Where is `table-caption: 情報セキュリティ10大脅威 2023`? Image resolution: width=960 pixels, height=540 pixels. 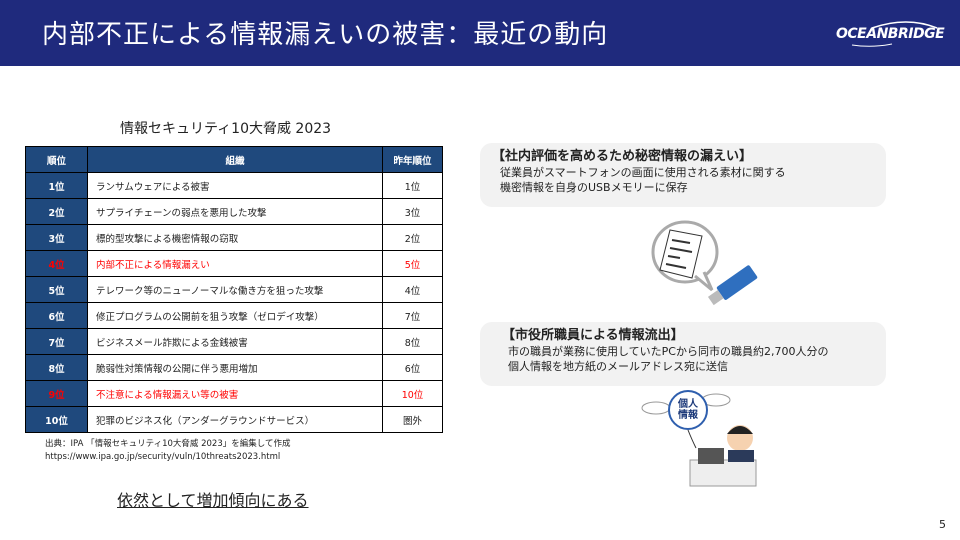
table-caption: 情報セキュリティ10大脅威 2023 is located at coordinates (226, 129).